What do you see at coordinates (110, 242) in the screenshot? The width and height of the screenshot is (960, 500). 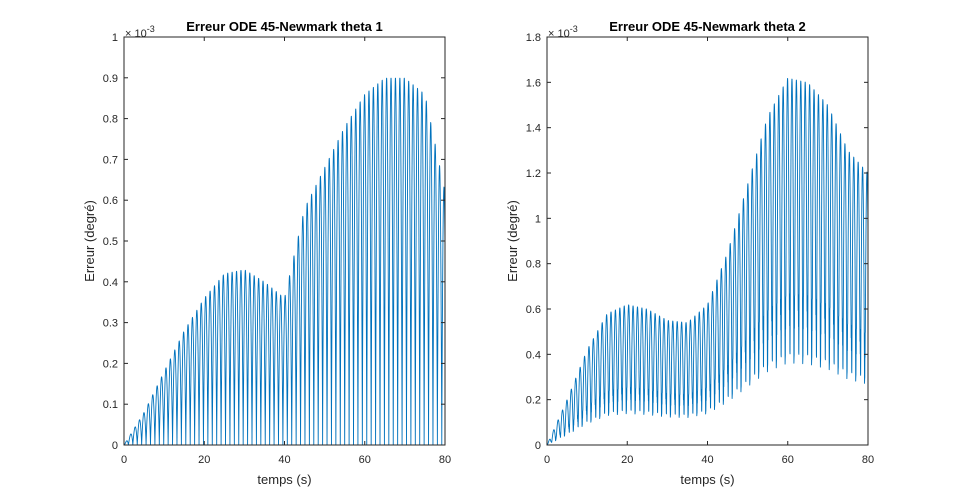 I see `y-tick-label: 0.5` at bounding box center [110, 242].